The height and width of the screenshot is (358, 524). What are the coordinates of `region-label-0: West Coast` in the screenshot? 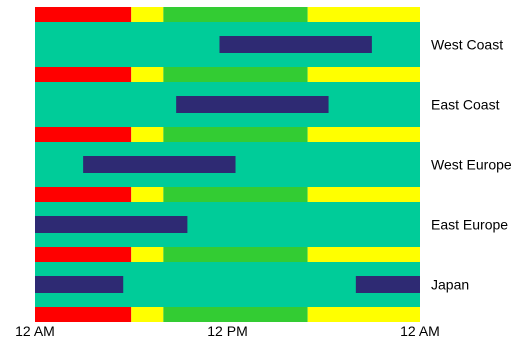 It's located at (467, 45).